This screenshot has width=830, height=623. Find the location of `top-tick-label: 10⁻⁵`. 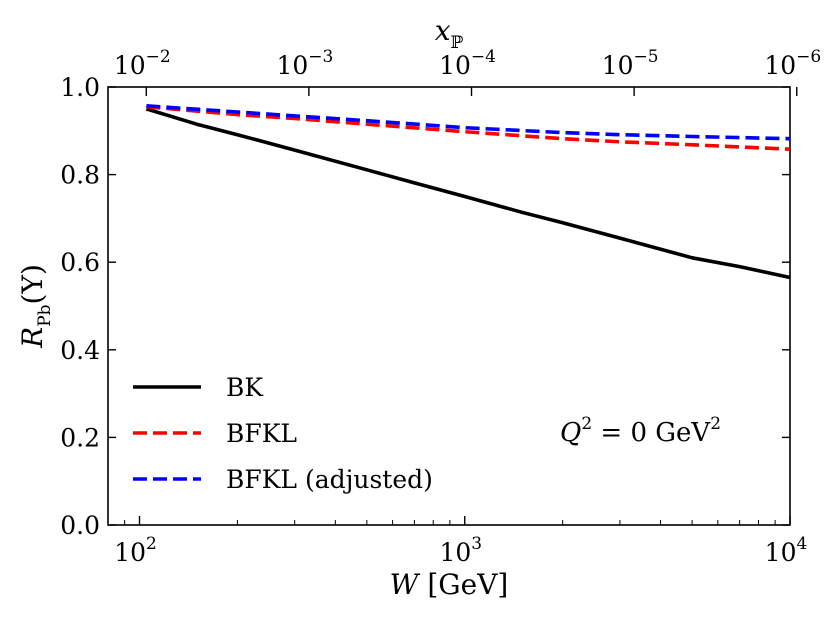

top-tick-label: 10⁻⁵ is located at coordinates (630, 63).